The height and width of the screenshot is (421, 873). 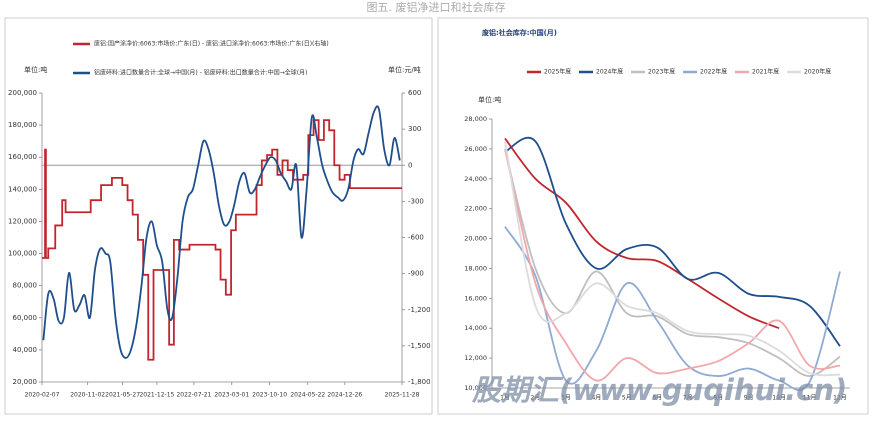 What do you see at coordinates (713, 72) in the screenshot?
I see `legend-label: 2022年度` at bounding box center [713, 72].